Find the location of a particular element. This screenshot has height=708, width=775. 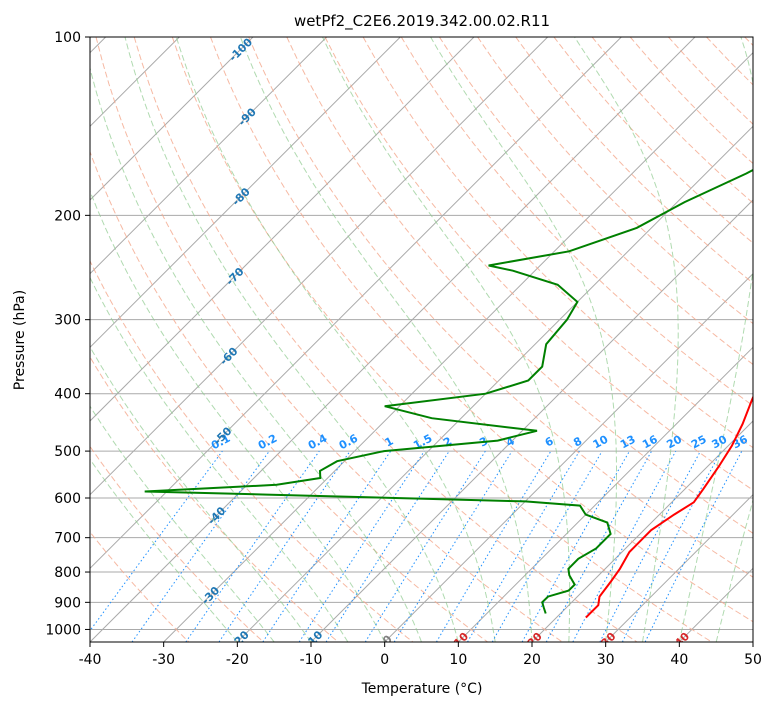

x-tick-label: 0 is located at coordinates (384, 660).